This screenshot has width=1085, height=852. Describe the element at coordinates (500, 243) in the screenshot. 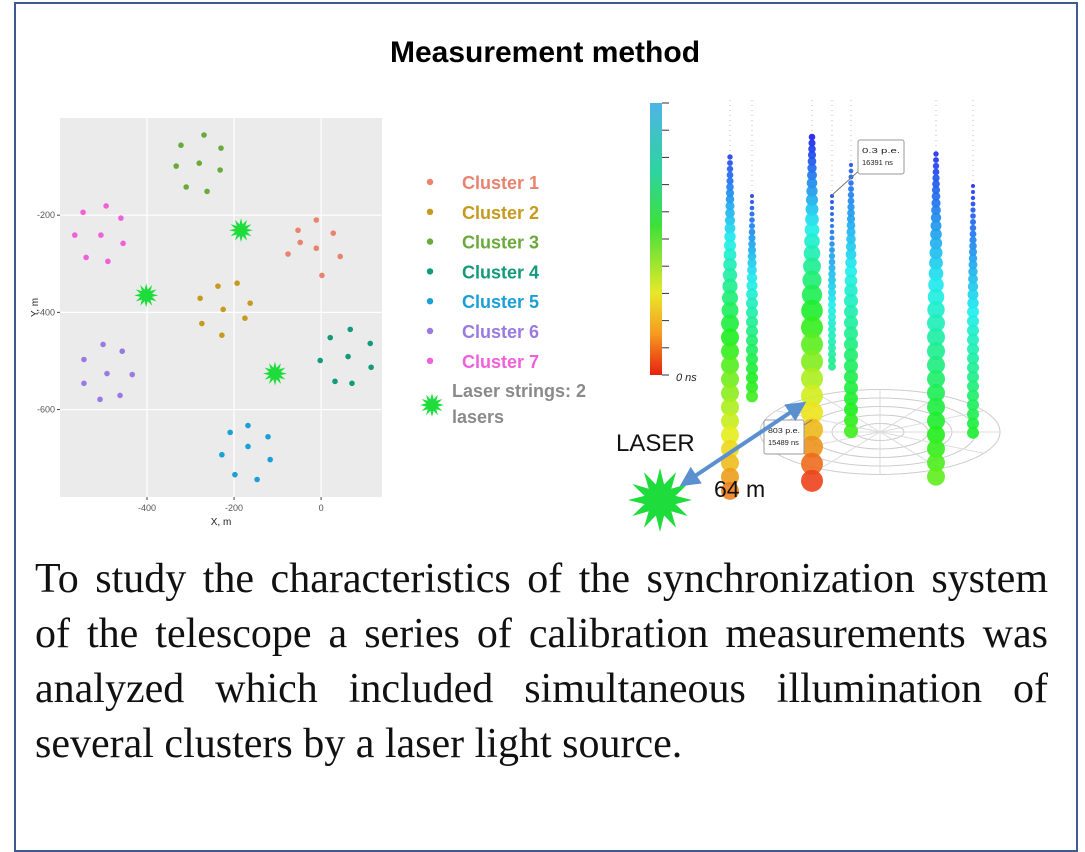

I see `legend-label: Cluster 3` at that location.